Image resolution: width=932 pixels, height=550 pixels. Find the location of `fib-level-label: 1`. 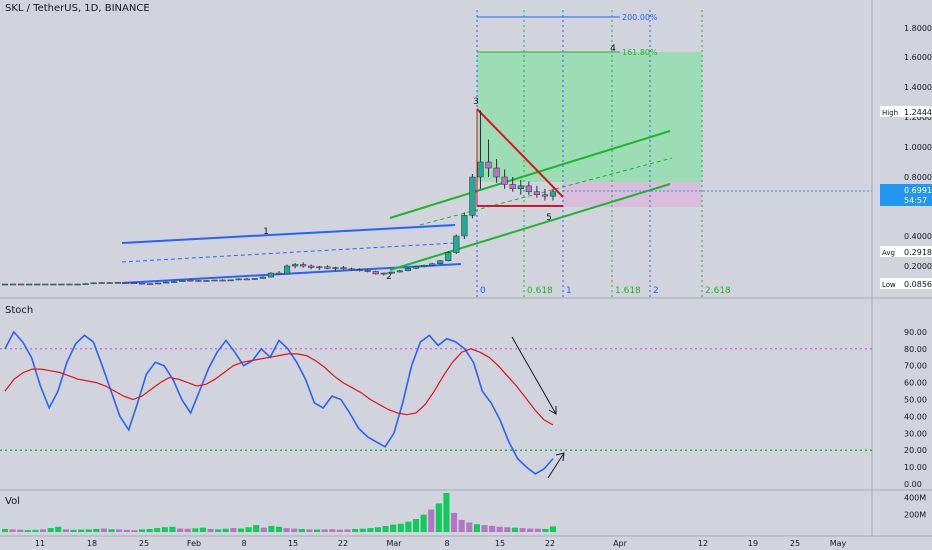

fib-level-label: 1 is located at coordinates (569, 291).